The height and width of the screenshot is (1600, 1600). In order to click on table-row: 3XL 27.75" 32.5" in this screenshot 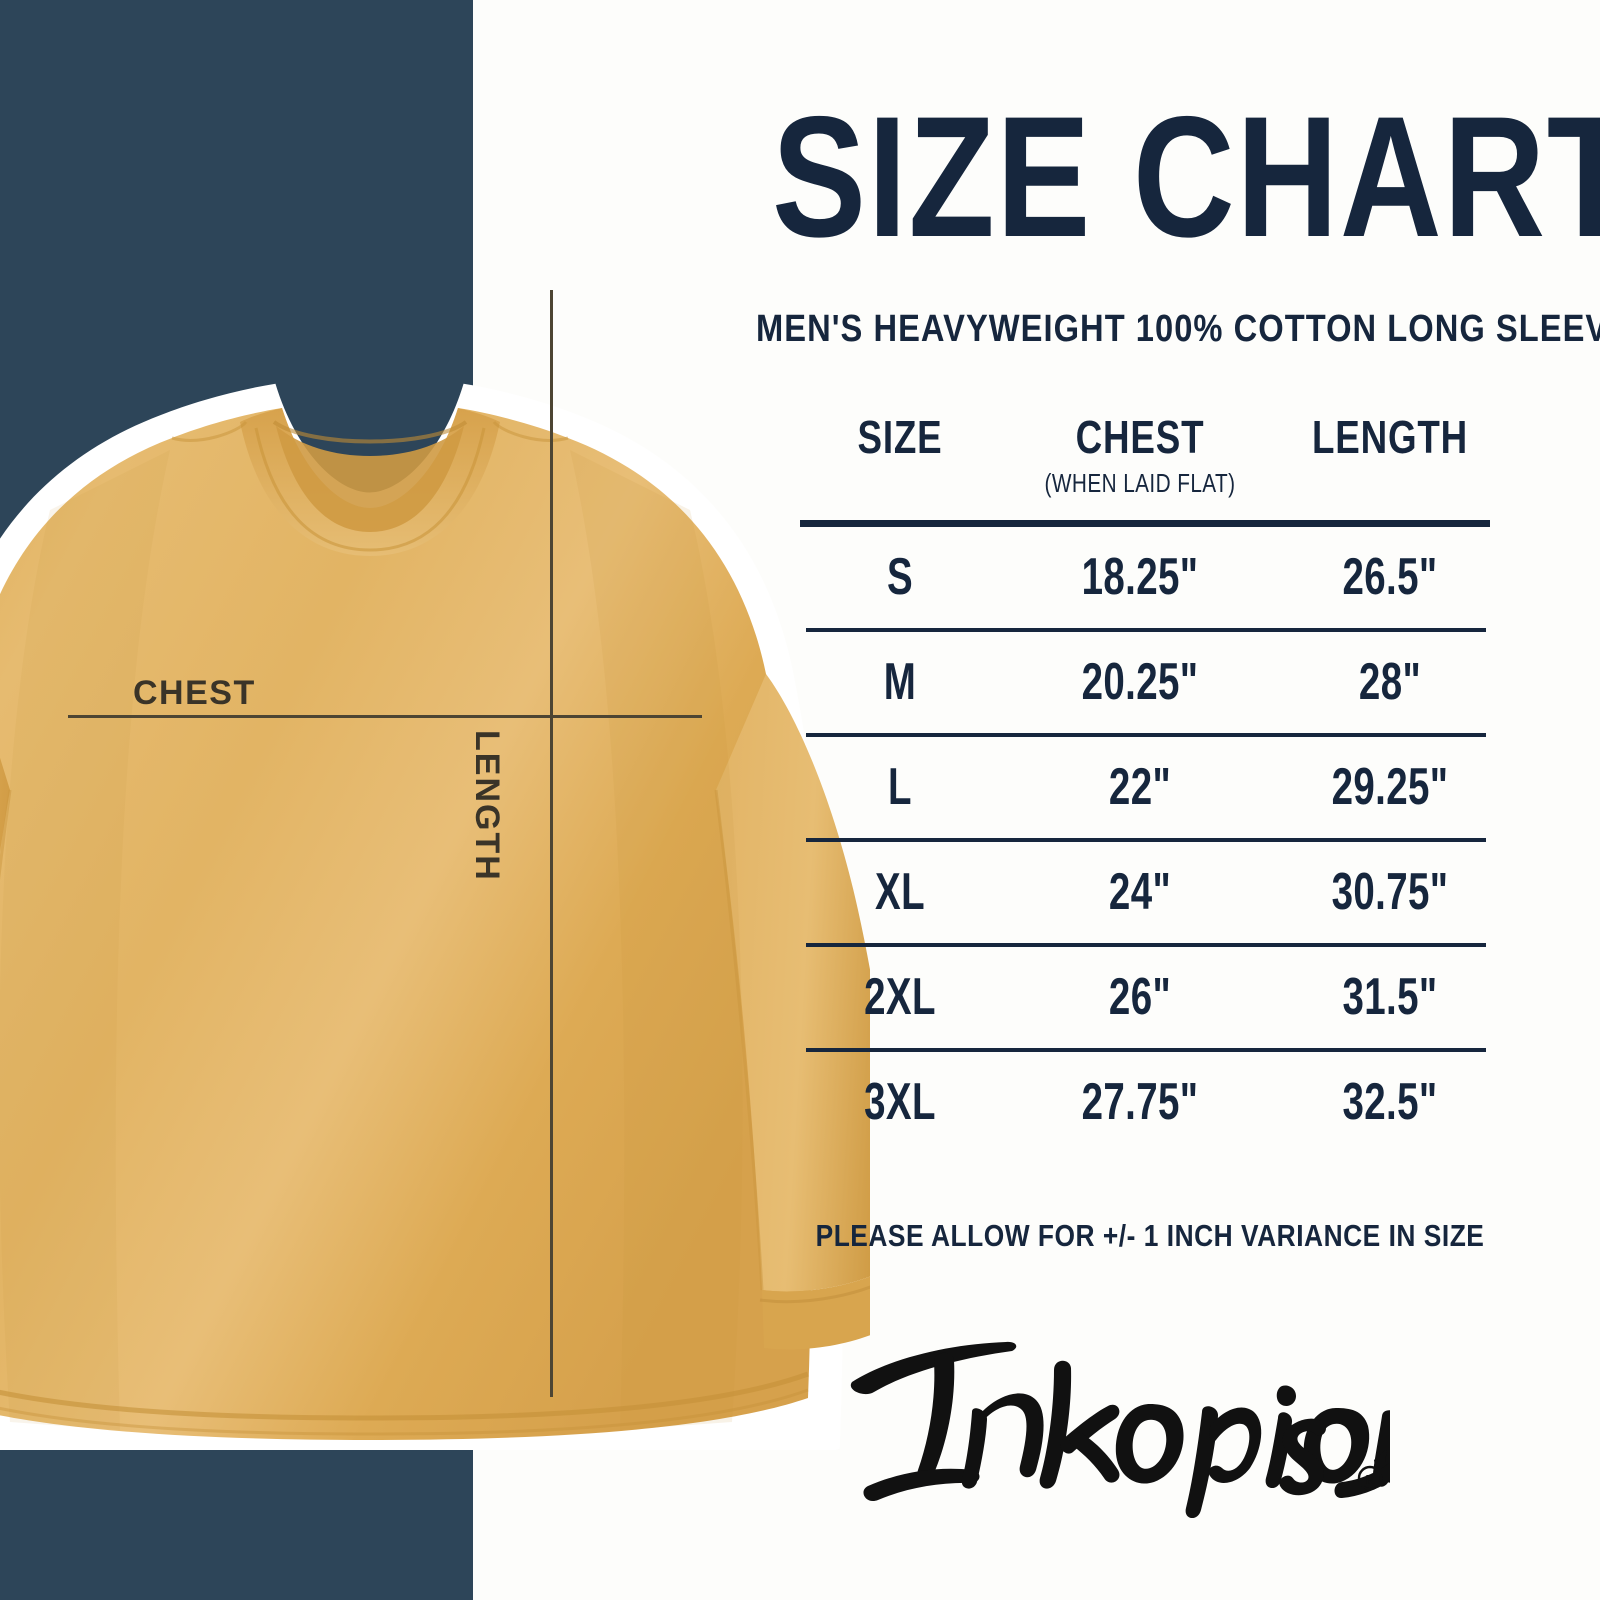, I will do `click(1145, 1102)`.